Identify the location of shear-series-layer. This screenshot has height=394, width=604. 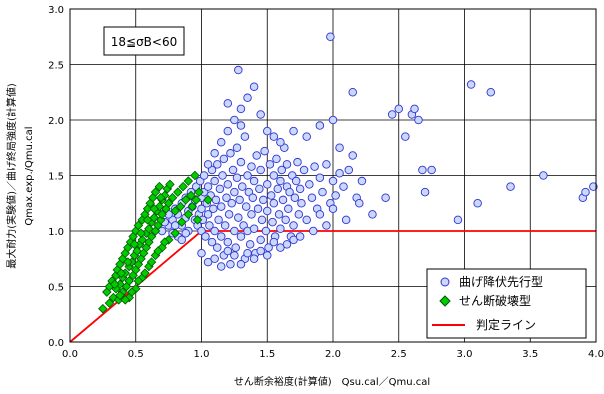
(155, 242).